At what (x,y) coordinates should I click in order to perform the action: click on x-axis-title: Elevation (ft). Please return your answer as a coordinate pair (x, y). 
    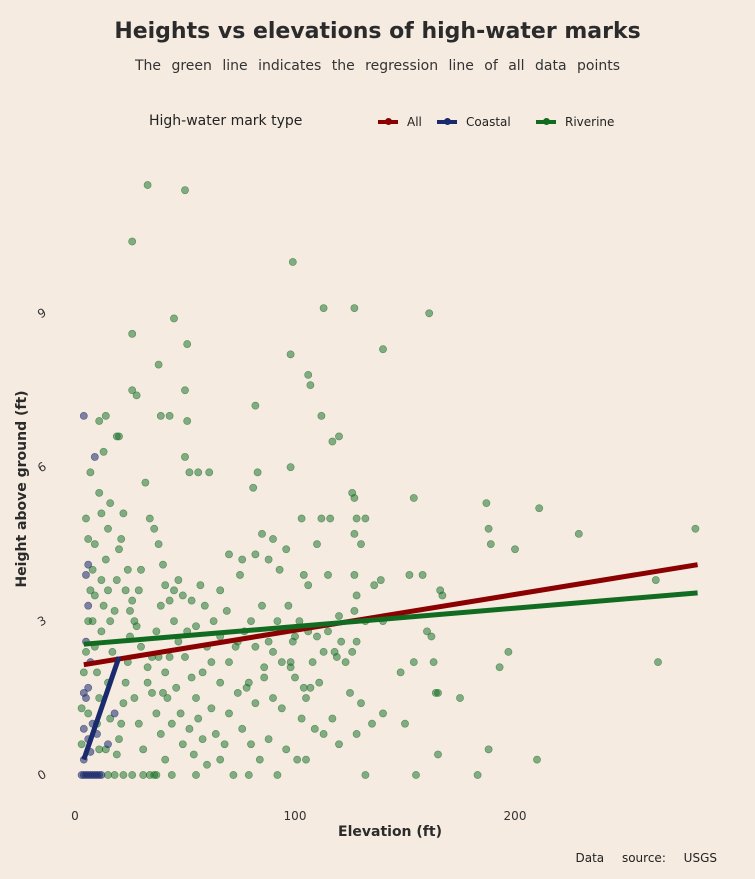
    Looking at the image, I should click on (390, 832).